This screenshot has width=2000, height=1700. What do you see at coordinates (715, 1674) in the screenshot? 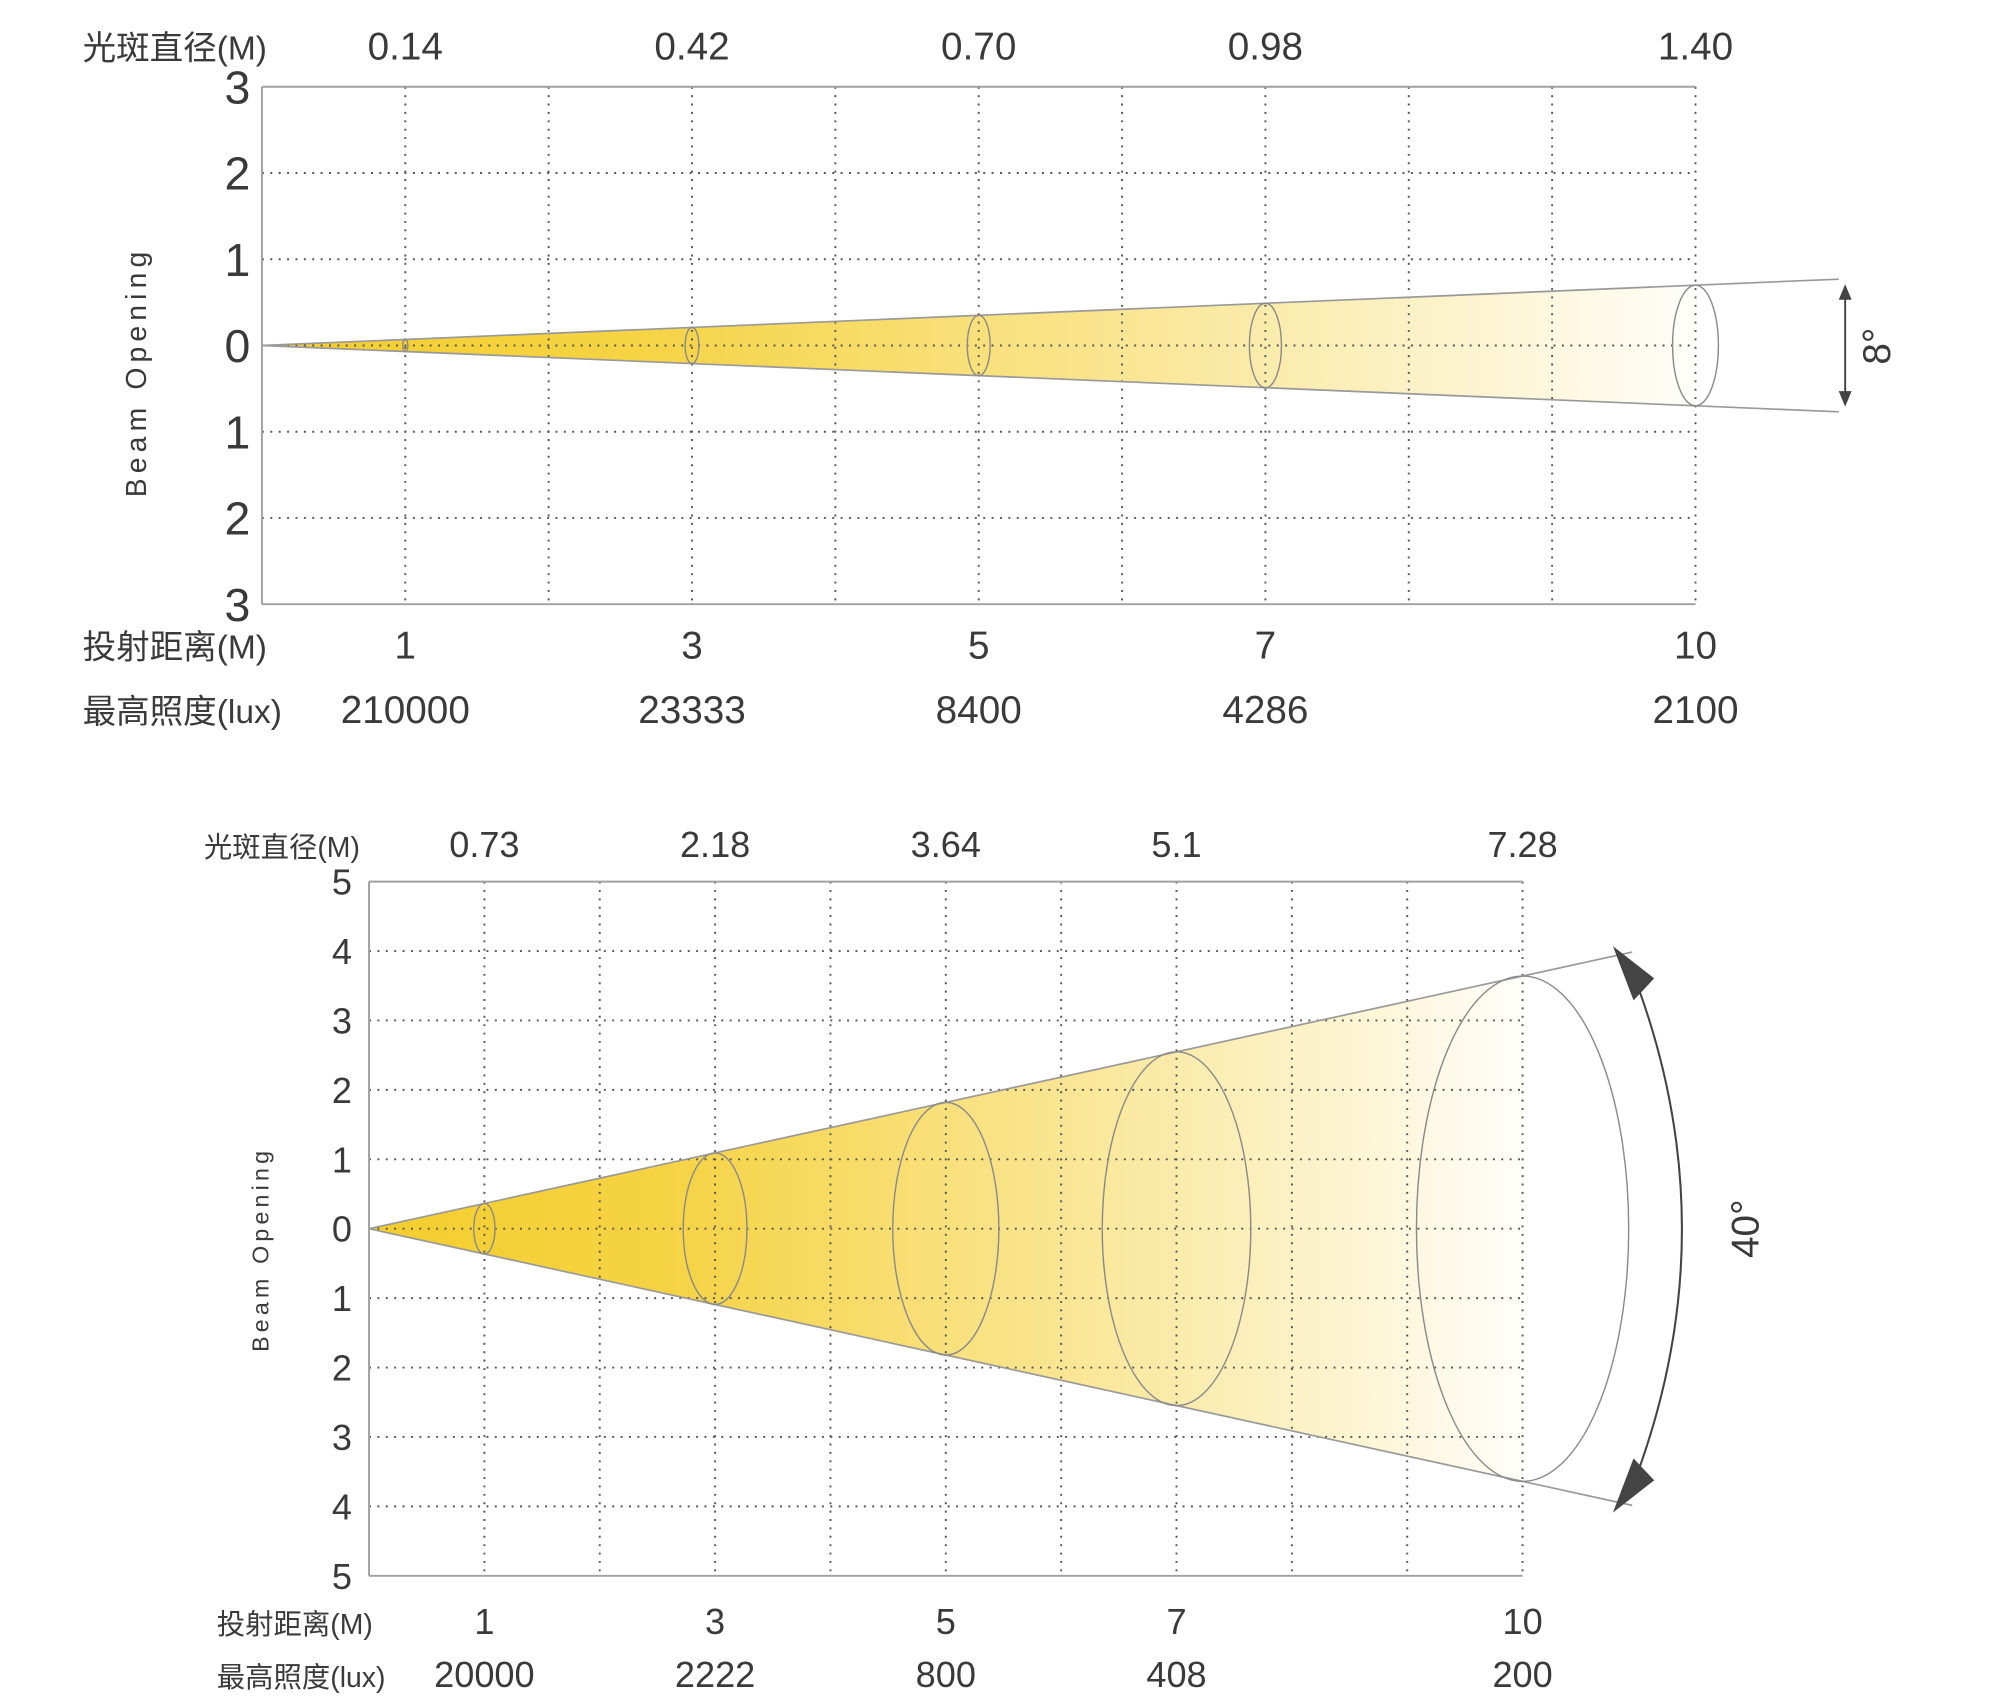
I see `lux-value: 2222` at bounding box center [715, 1674].